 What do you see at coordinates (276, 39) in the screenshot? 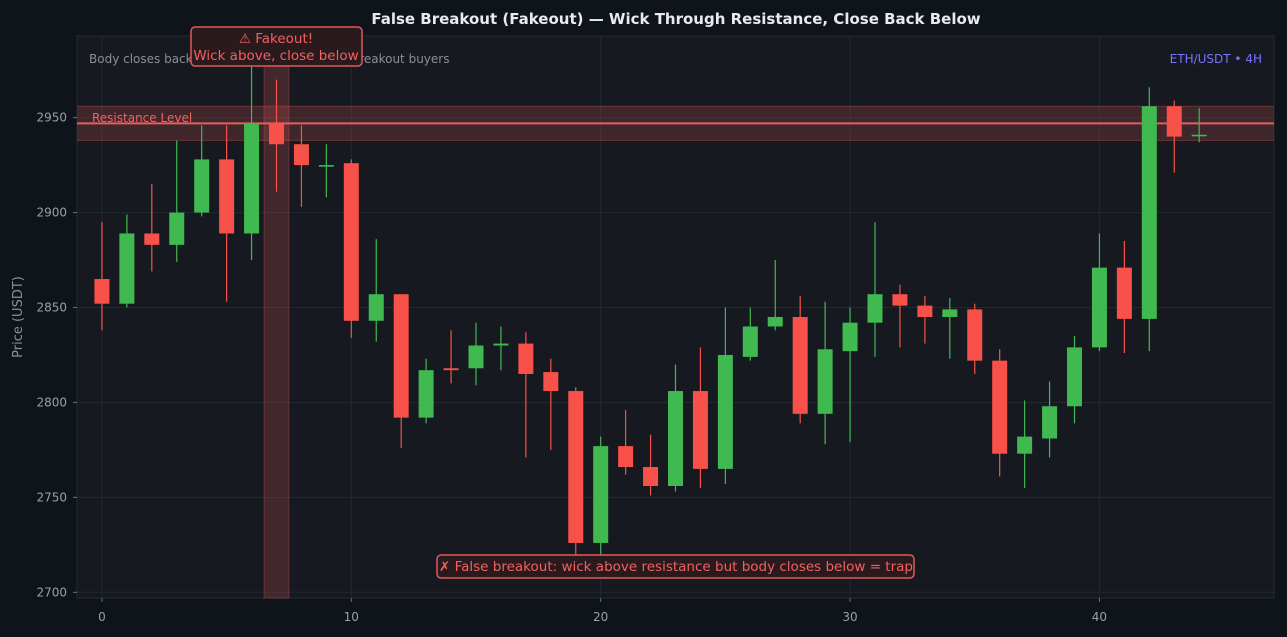
I see `fakeout-callout-line1: ⚠ Fakeout!` at bounding box center [276, 39].